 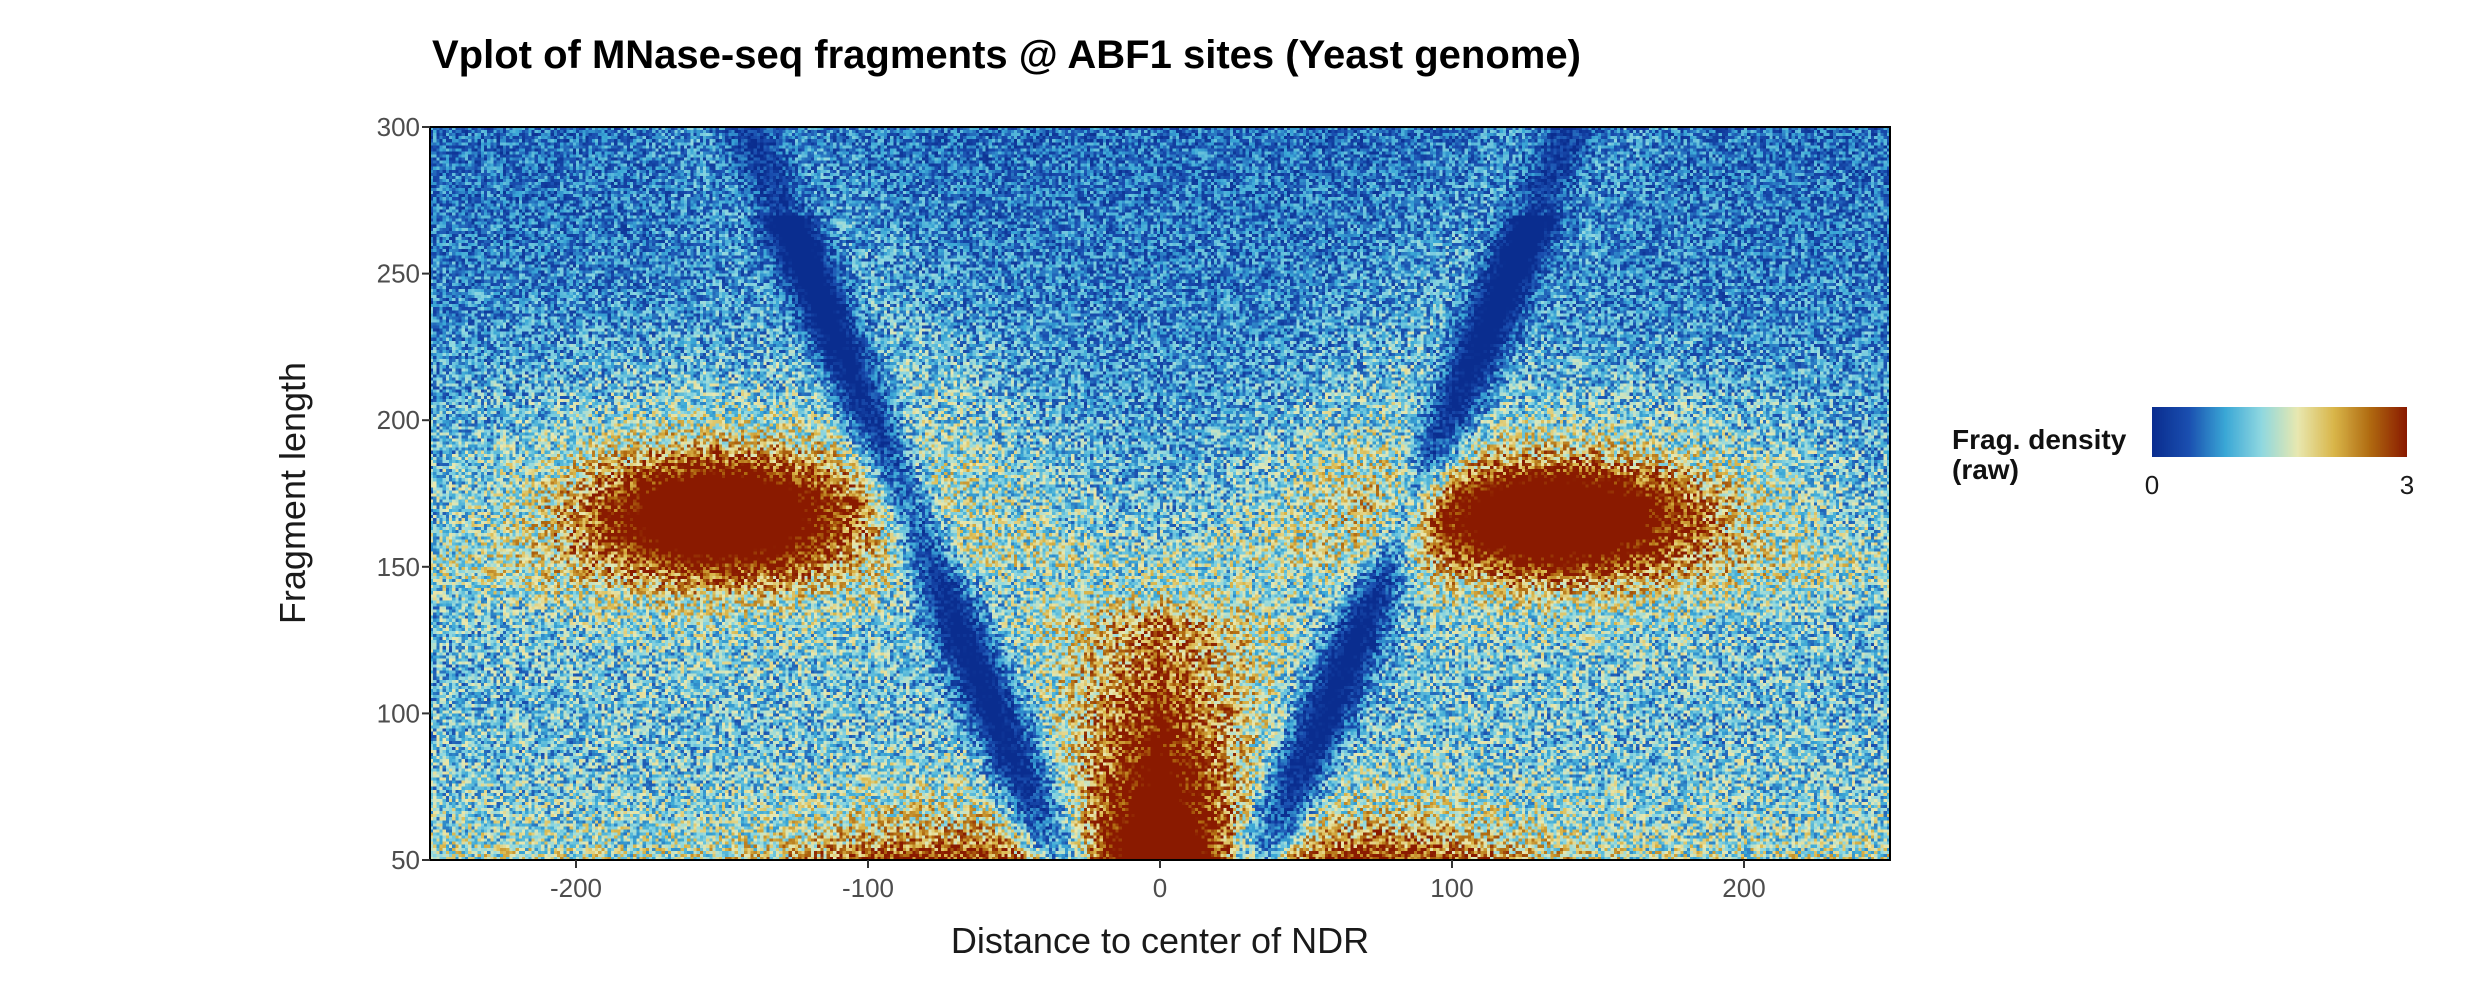 What do you see at coordinates (1451, 888) in the screenshot?
I see `x-tick-label: 100` at bounding box center [1451, 888].